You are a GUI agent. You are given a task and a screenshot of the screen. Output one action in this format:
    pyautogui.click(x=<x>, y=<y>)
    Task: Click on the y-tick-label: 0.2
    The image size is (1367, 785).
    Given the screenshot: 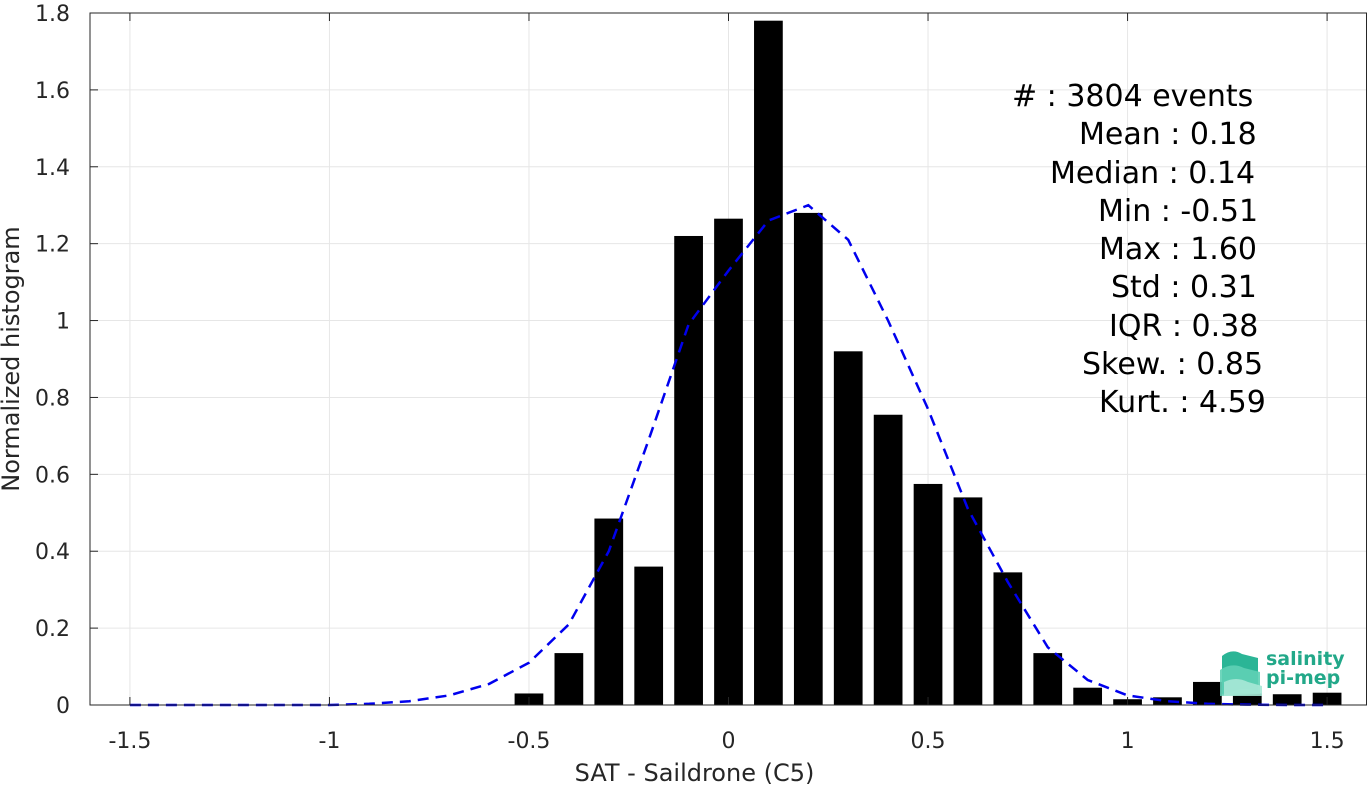 What is the action you would take?
    pyautogui.click(x=52, y=629)
    